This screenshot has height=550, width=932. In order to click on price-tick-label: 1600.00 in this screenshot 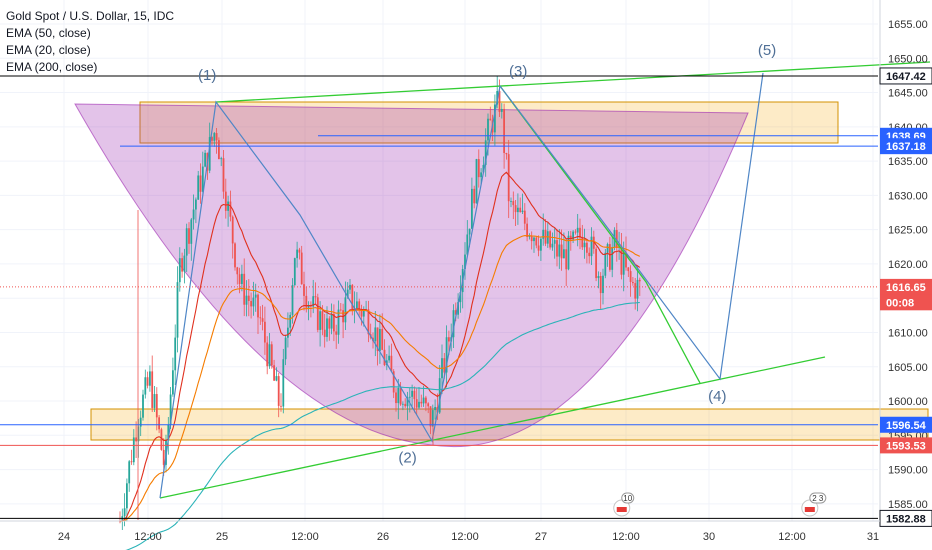, I will do `click(908, 402)`.